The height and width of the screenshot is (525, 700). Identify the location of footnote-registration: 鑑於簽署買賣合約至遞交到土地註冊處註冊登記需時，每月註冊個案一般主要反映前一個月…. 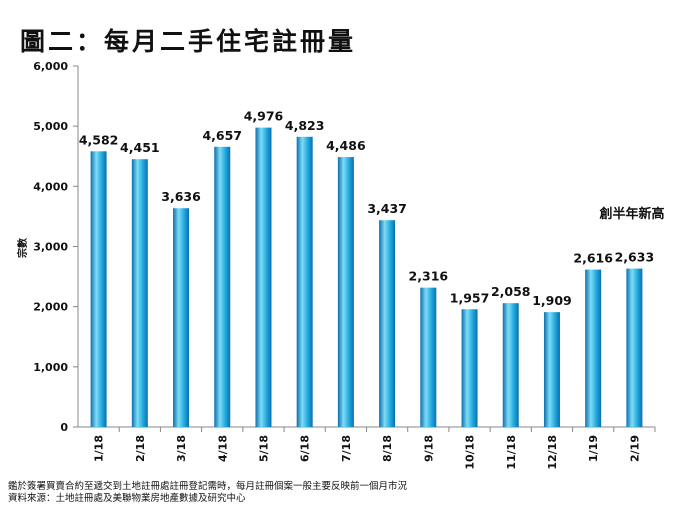
(208, 486).